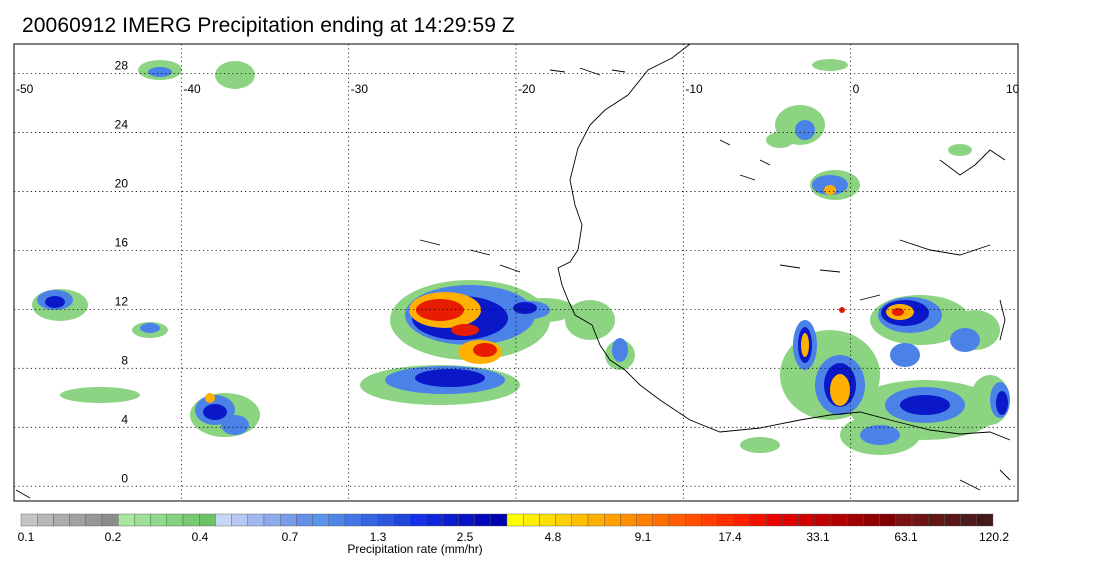 This screenshot has height=571, width=1101. What do you see at coordinates (113, 537) in the screenshot?
I see `colorbar-tick-label: 0.2` at bounding box center [113, 537].